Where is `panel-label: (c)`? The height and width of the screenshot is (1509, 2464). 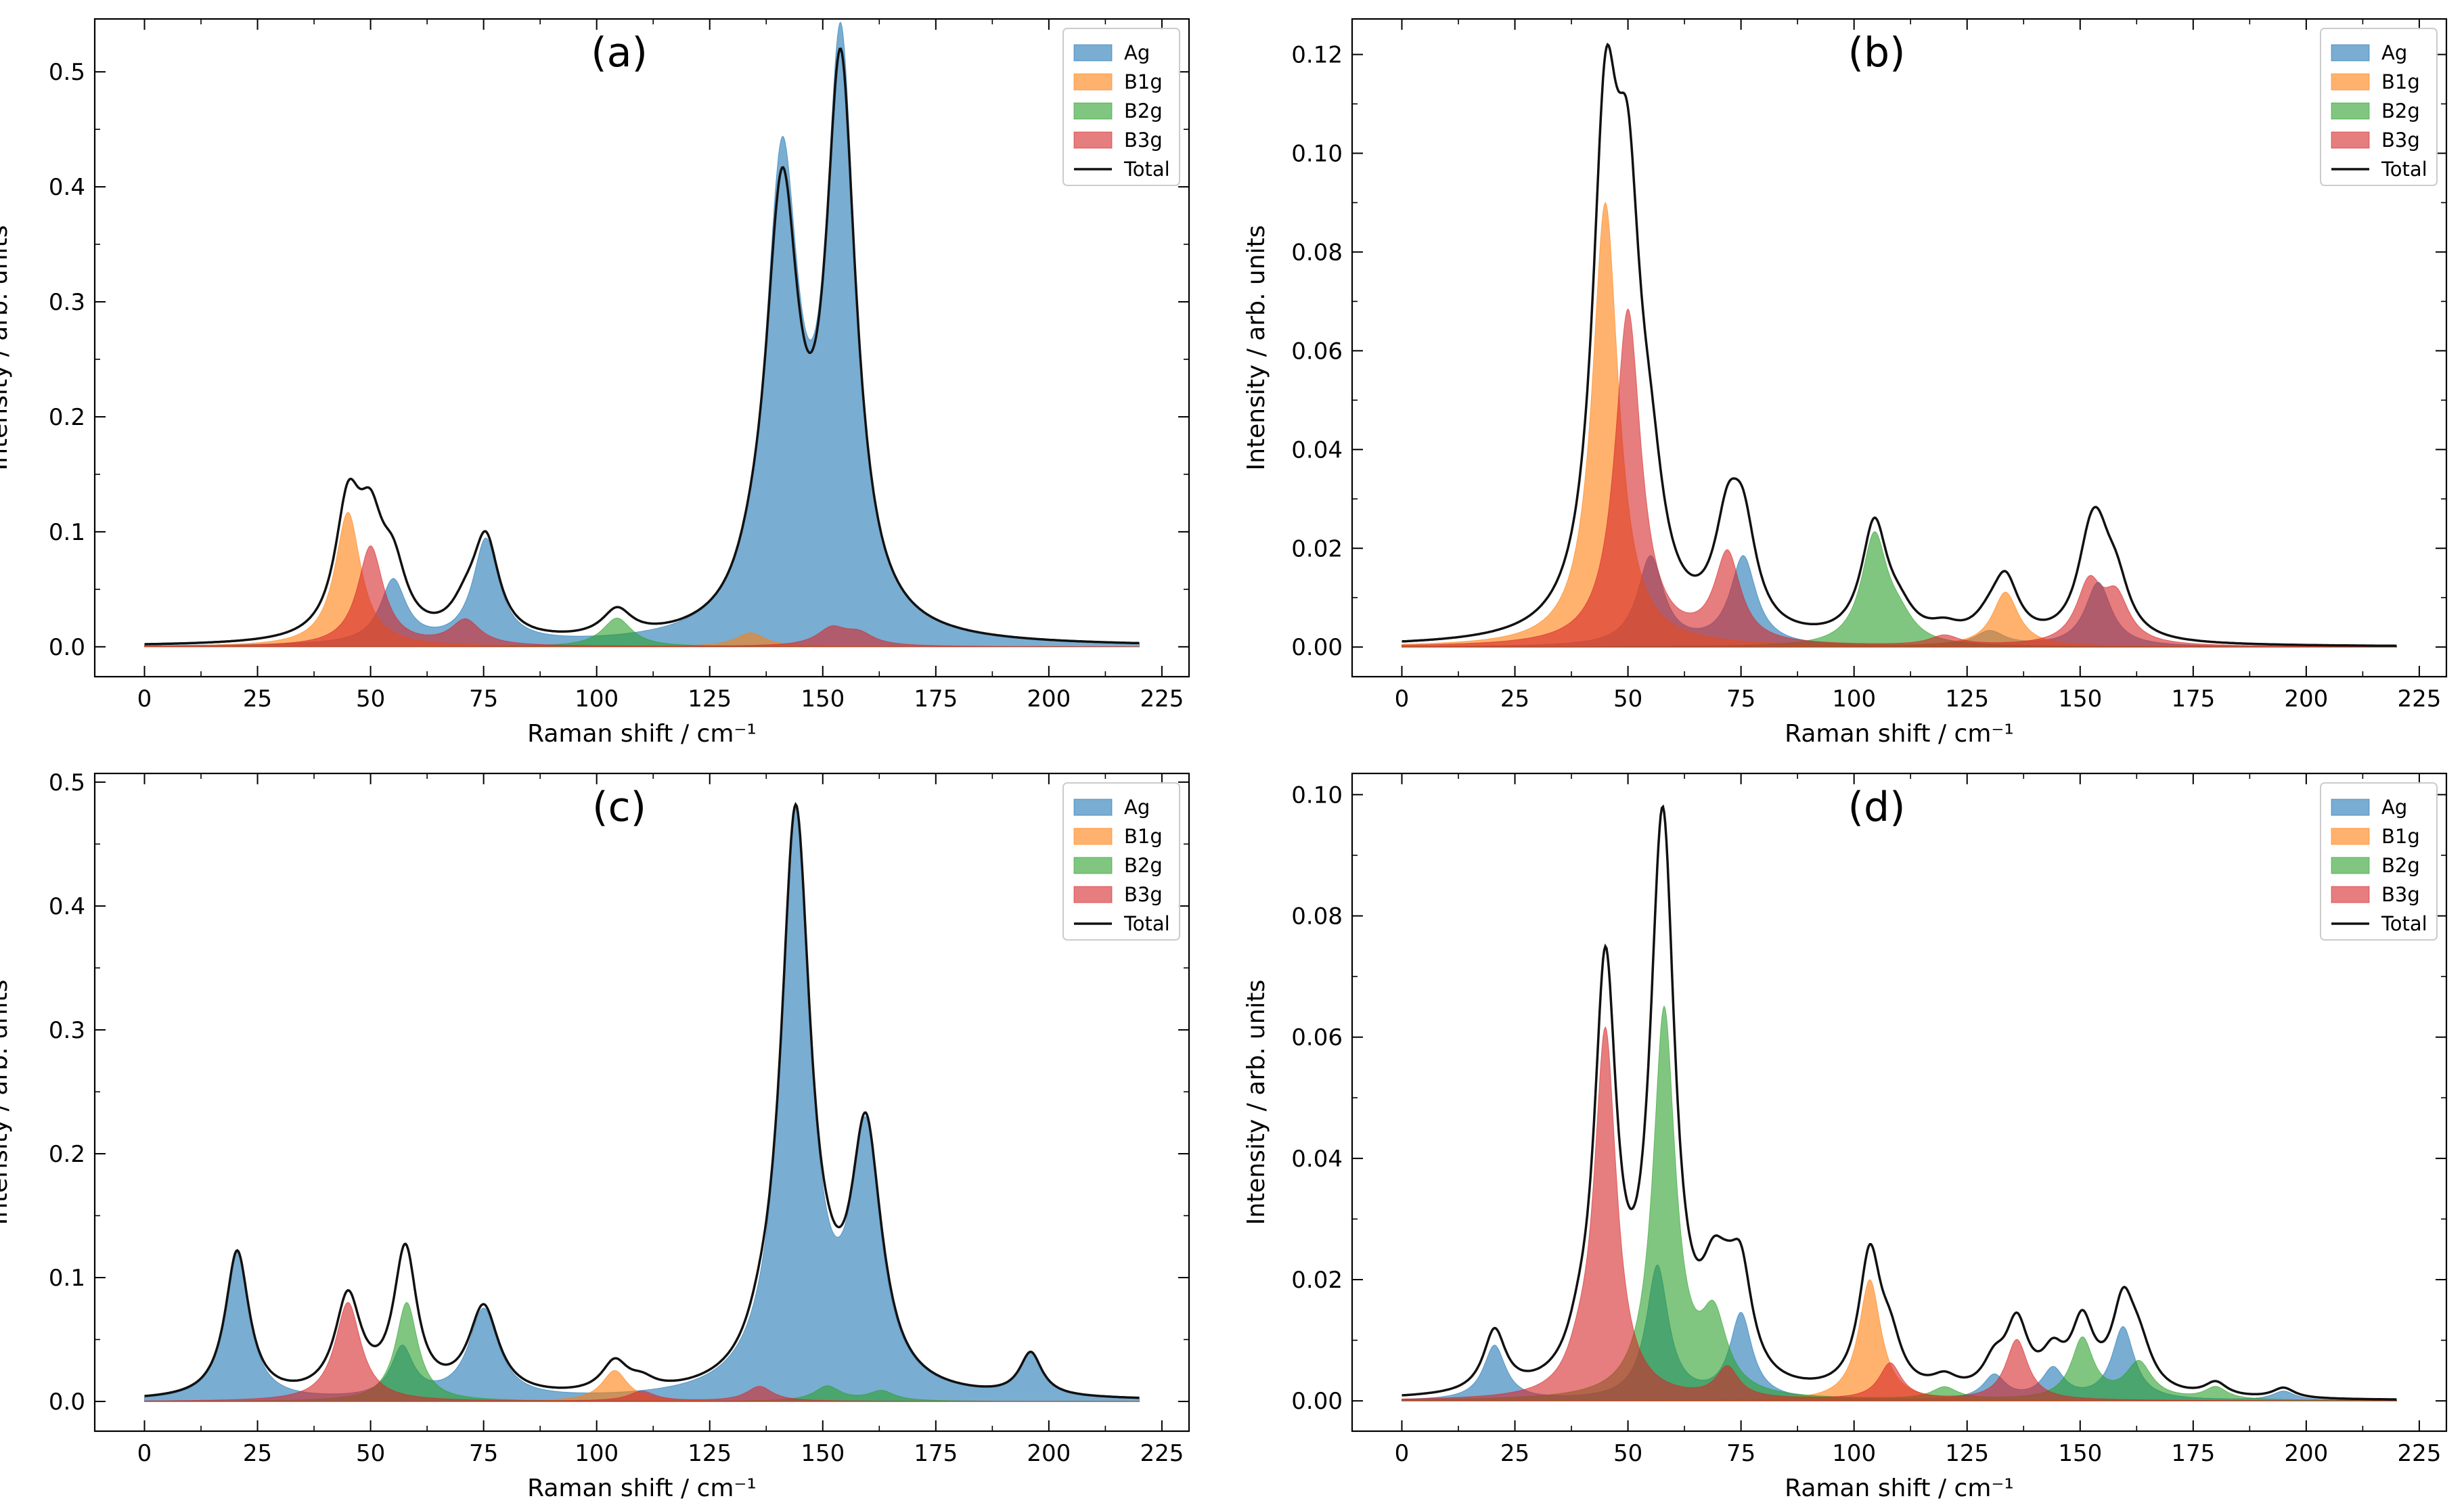
panel-label: (c) is located at coordinates (619, 807).